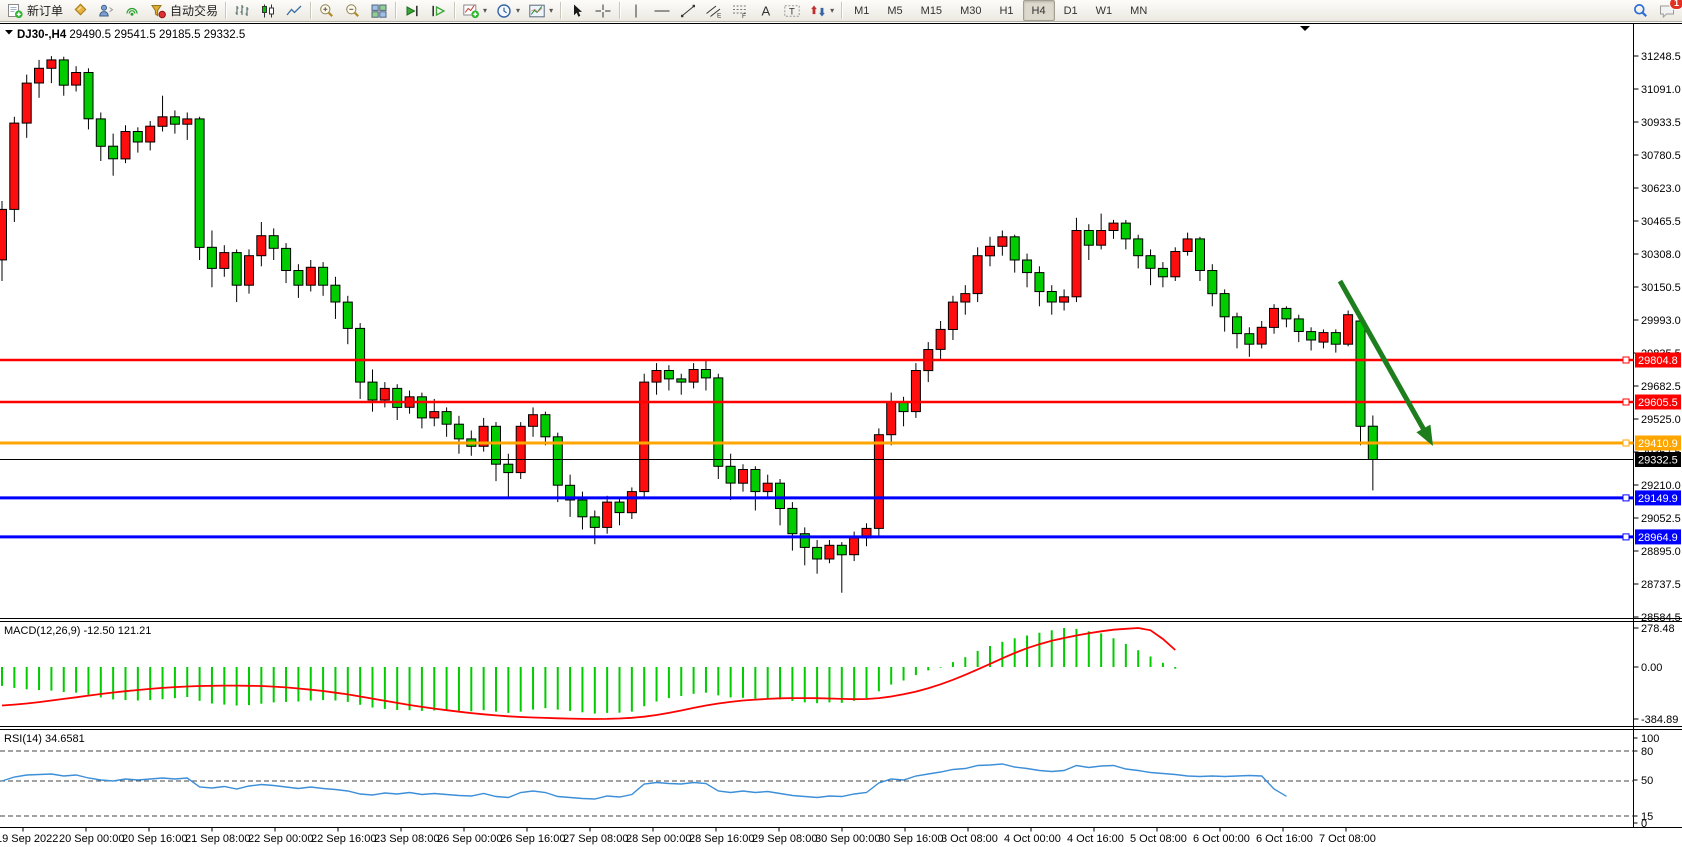 The height and width of the screenshot is (847, 1682). I want to click on timeframe-h4: H4, so click(1038, 10).